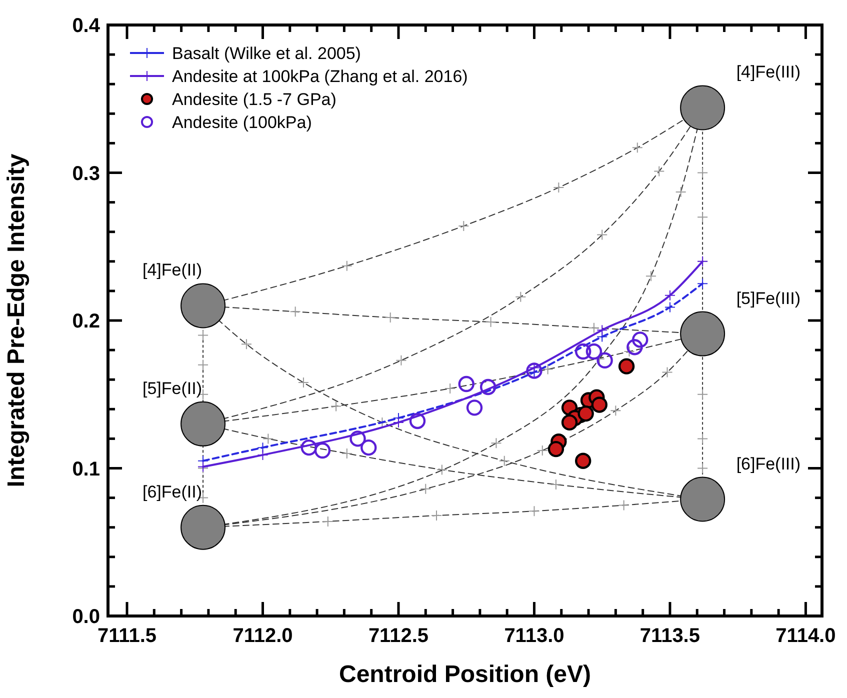 The height and width of the screenshot is (698, 847). Describe the element at coordinates (768, 298) in the screenshot. I see `annotation: [5]Fe(III)` at that location.